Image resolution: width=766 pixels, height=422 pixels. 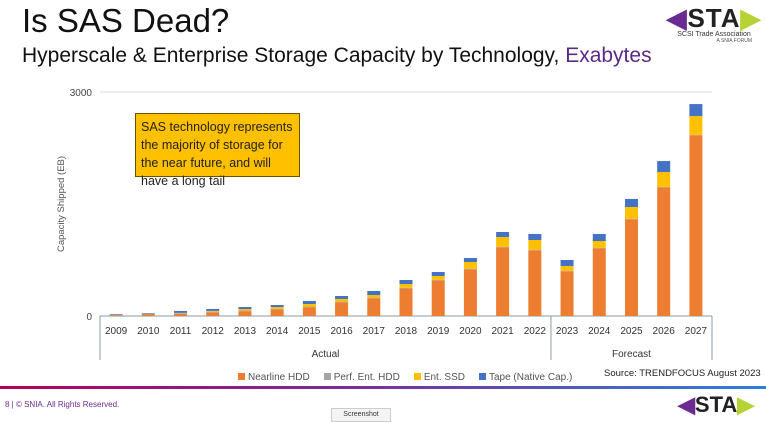 I want to click on bar-segment-ent-ssd-2020, so click(x=470, y=265).